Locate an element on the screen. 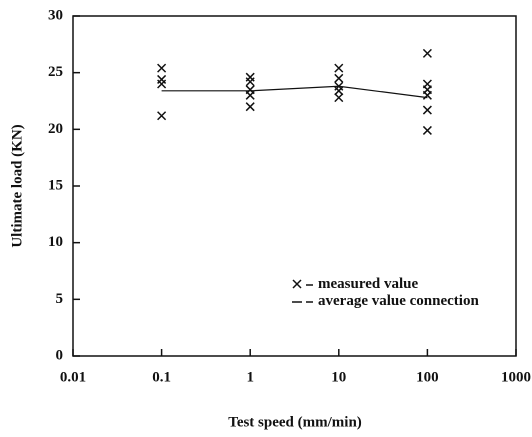 This screenshot has height=437, width=532. average-line is located at coordinates (294, 92).